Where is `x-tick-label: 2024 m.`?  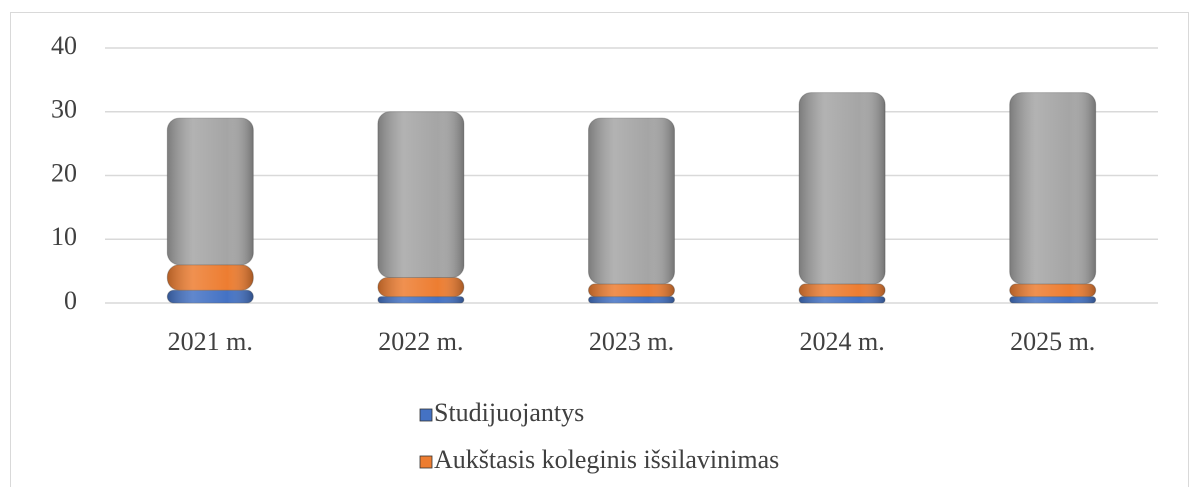
x-tick-label: 2024 m. is located at coordinates (841, 341).